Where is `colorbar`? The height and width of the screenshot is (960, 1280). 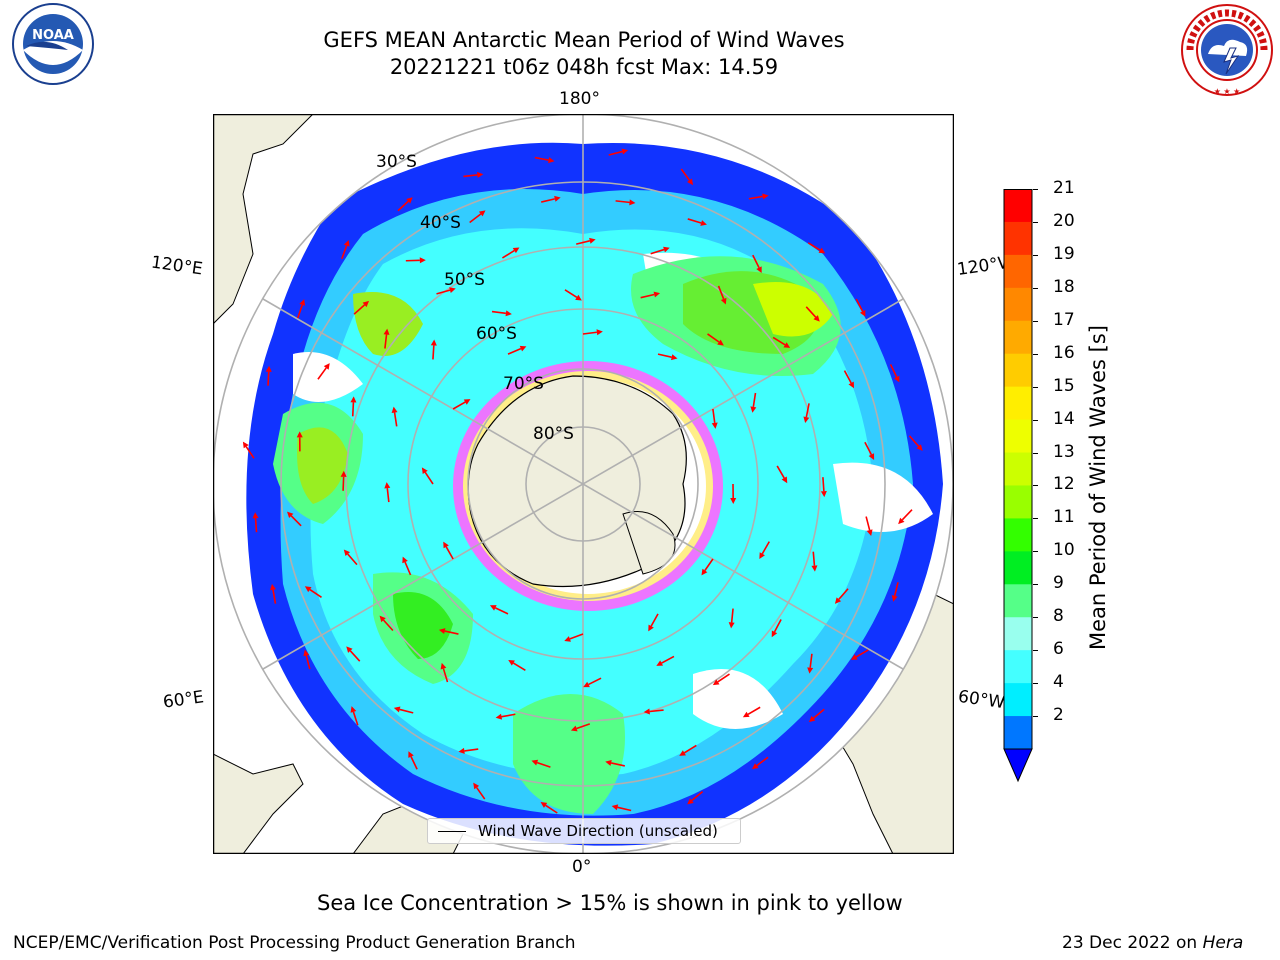 colorbar is located at coordinates (1018, 486).